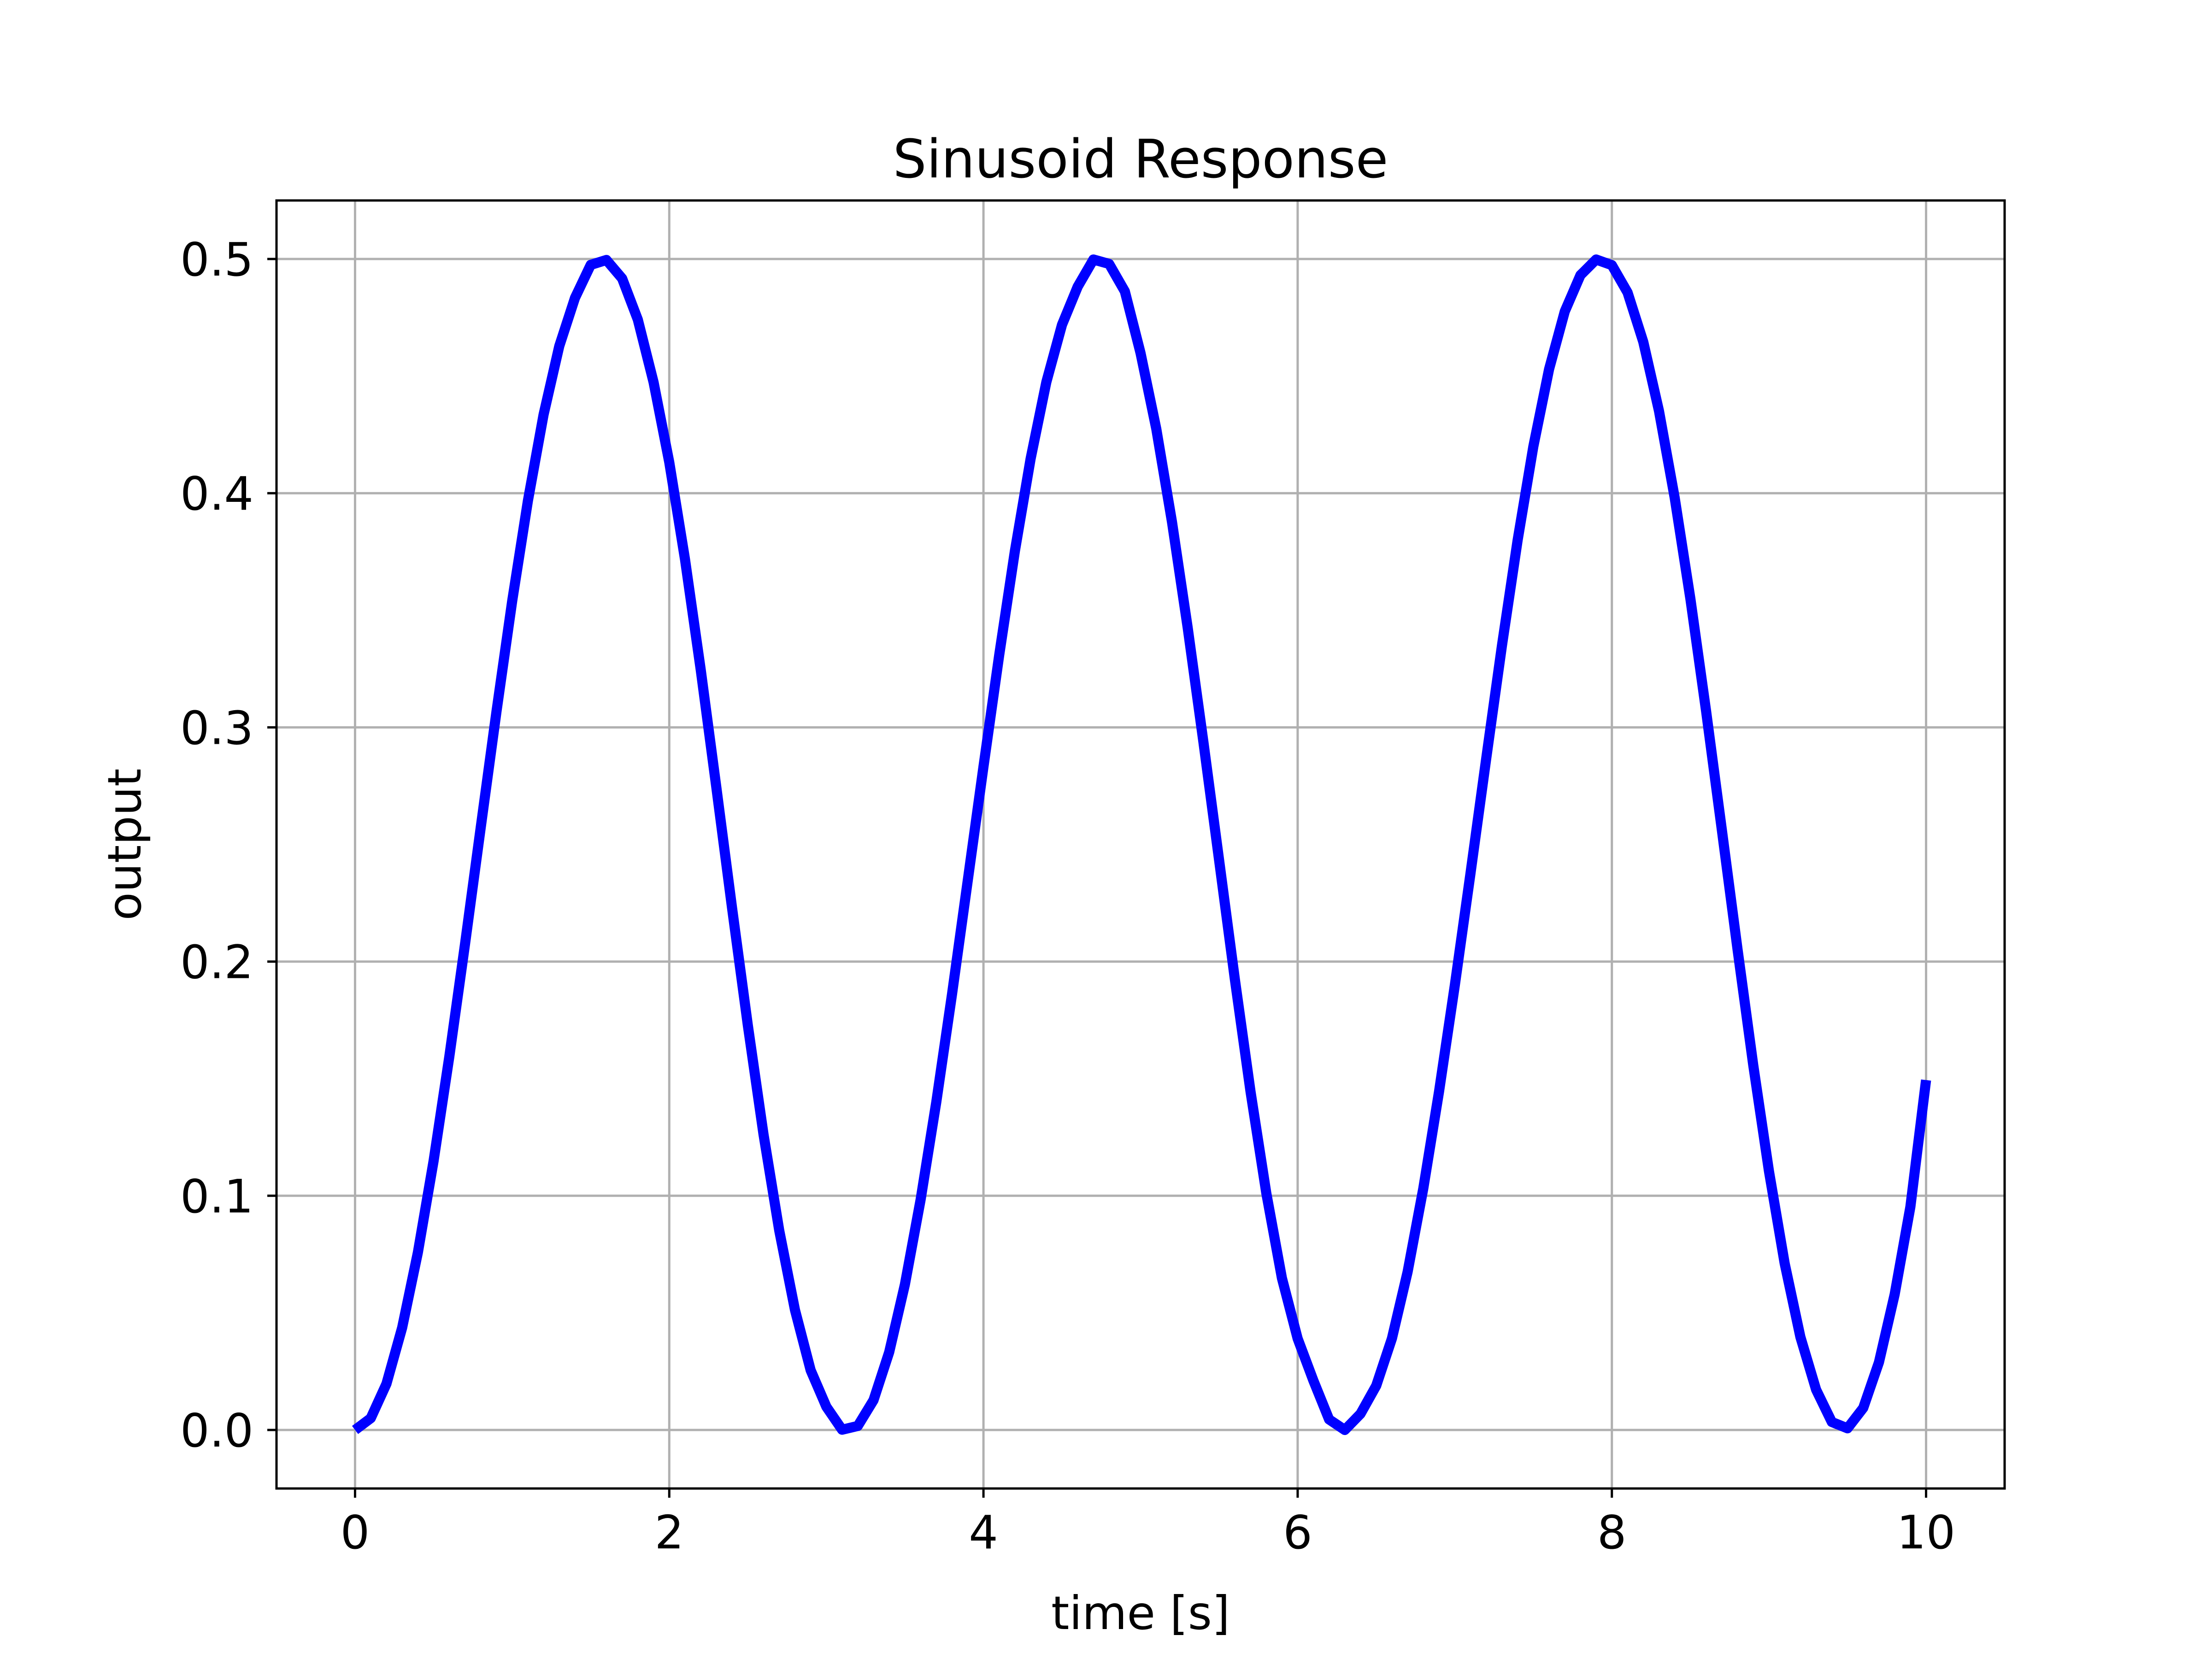 This screenshot has width=2212, height=1659. Describe the element at coordinates (216, 494) in the screenshot. I see `y-tick-label: 0.4` at that location.